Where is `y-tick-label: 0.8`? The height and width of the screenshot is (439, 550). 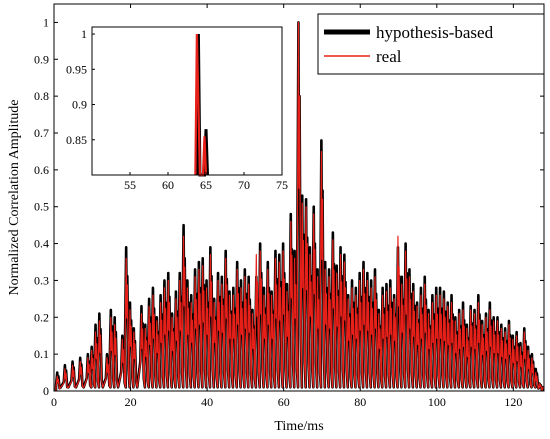
y-tick-label: 0.8 is located at coordinates (41, 96).